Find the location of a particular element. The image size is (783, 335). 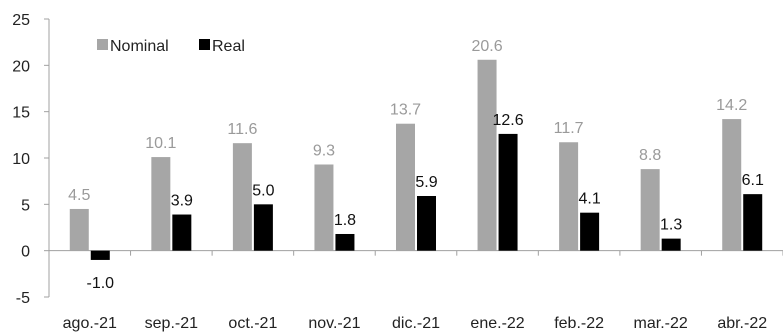

x-tick-label: nov.-21 is located at coordinates (334, 323).